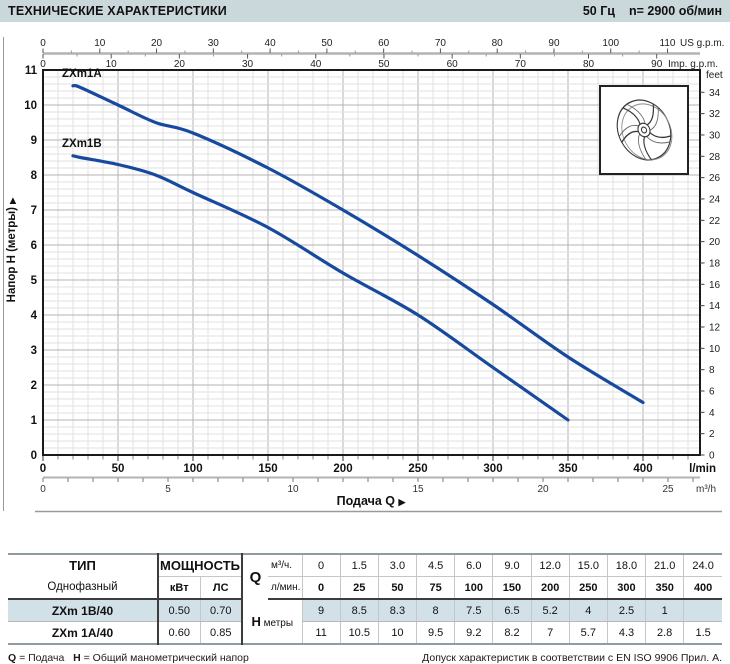 This screenshot has width=730, height=664. What do you see at coordinates (43, 64) in the screenshot?
I see `imp-gpm-tick-label: 0` at bounding box center [43, 64].